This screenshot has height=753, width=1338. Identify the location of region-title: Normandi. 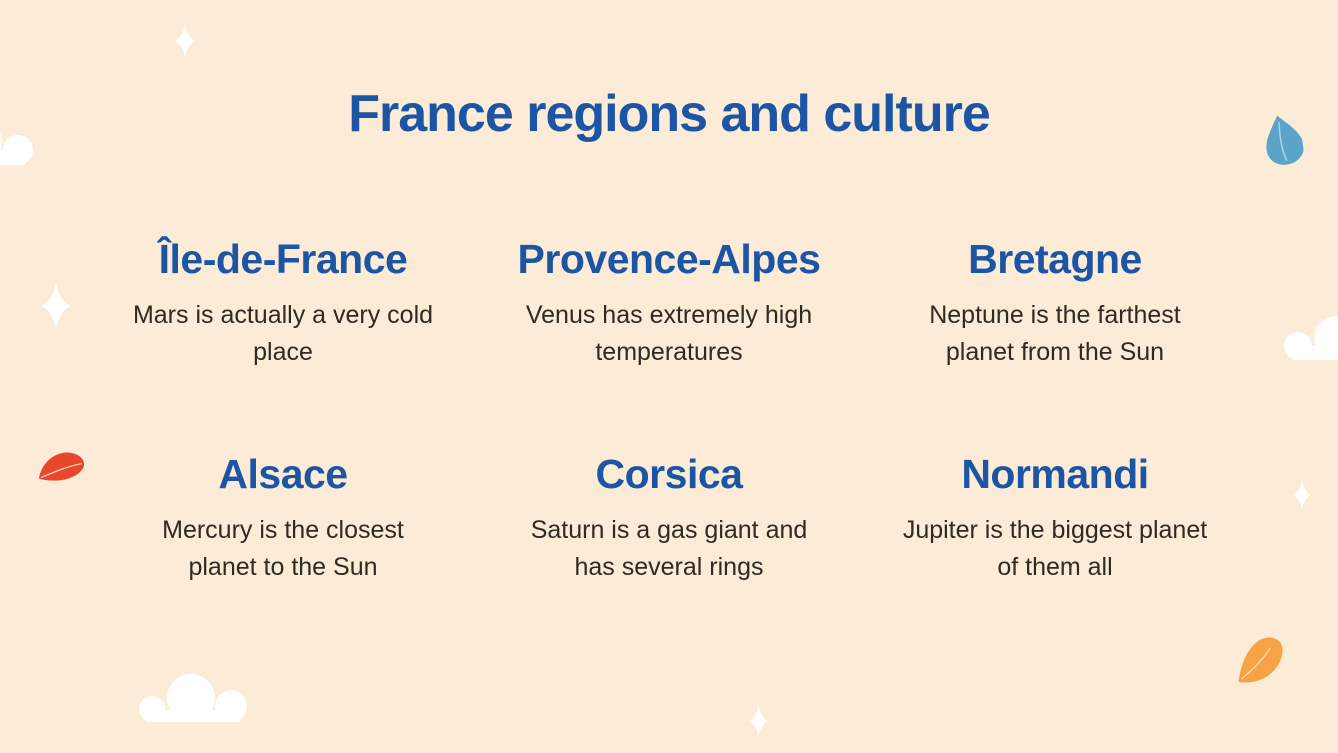
(1055, 474).